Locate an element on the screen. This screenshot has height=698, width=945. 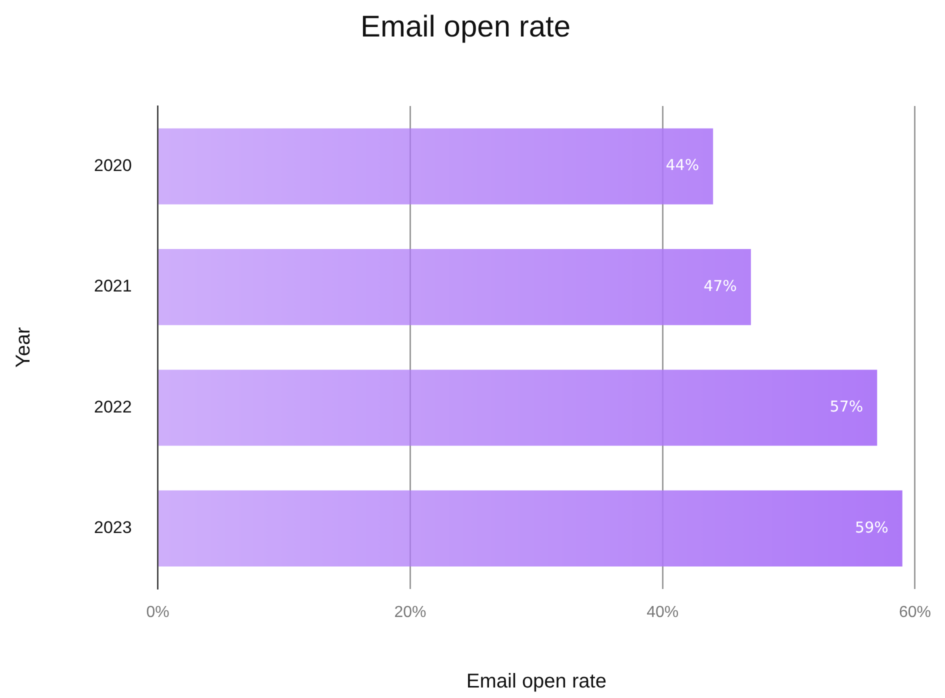
y-tick-label: 2023 is located at coordinates (113, 528).